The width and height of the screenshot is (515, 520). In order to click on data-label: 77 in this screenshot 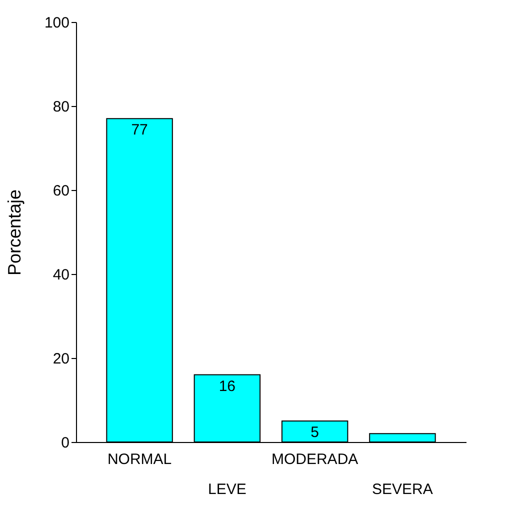, I will do `click(139, 130)`.